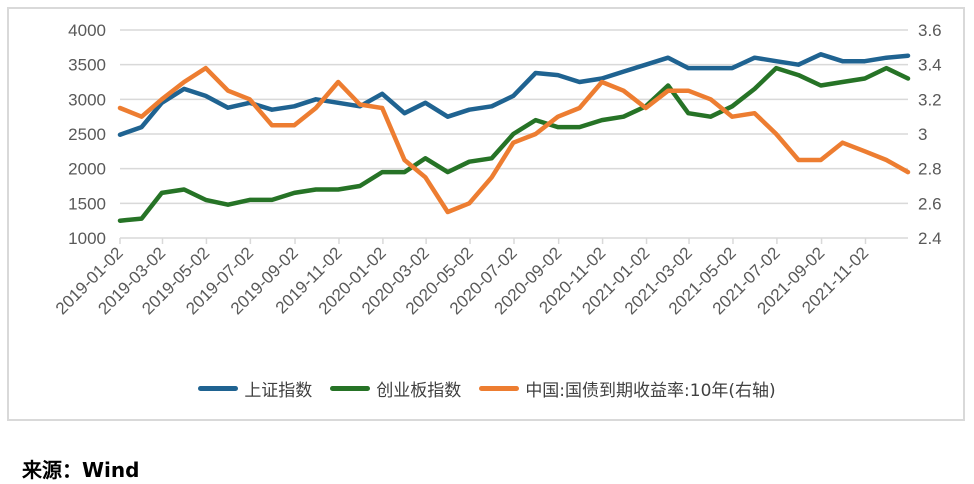 This screenshot has height=484, width=974. What do you see at coordinates (930, 169) in the screenshot?
I see `y-right-tick-label: 2.8` at bounding box center [930, 169].